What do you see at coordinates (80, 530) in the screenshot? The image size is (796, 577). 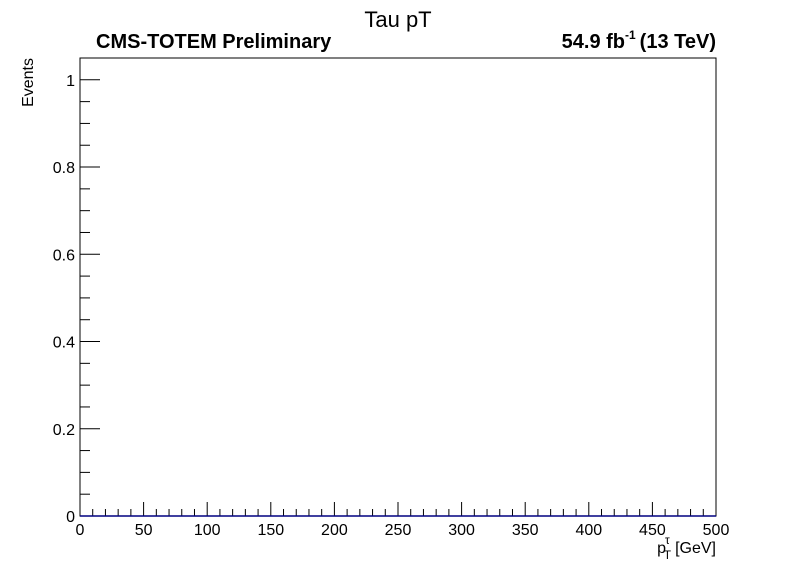 I see `x-tick-label: 0` at bounding box center [80, 530].